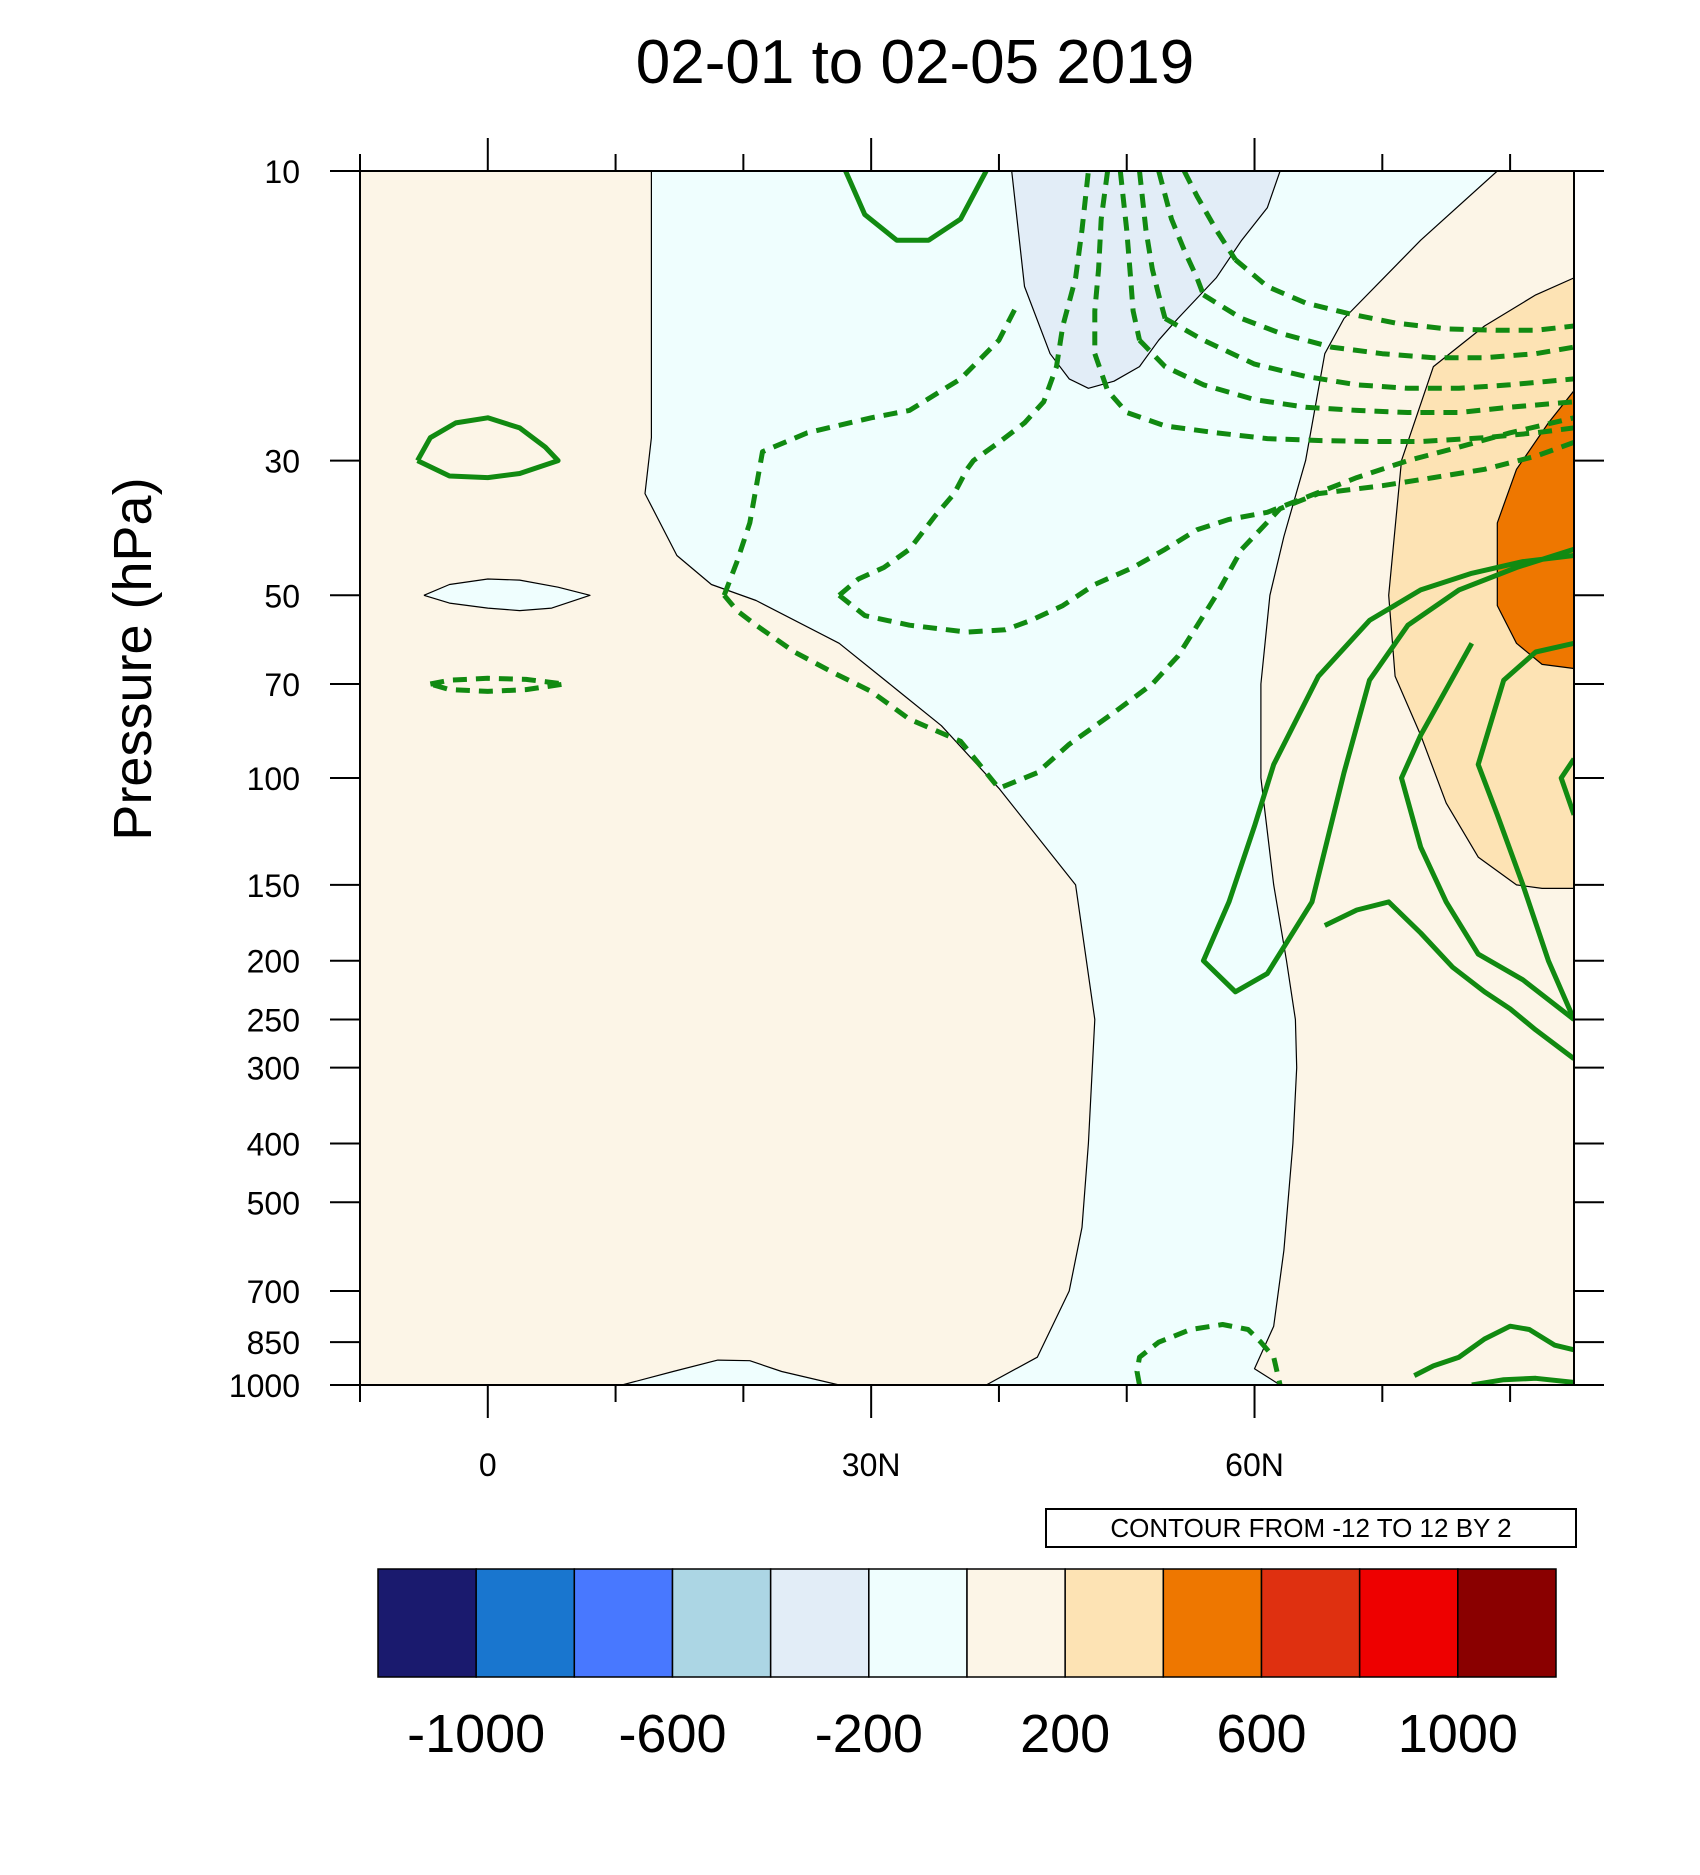 The image size is (1700, 1875). What do you see at coordinates (273, 779) in the screenshot?
I see `y-tick-label: 100` at bounding box center [273, 779].